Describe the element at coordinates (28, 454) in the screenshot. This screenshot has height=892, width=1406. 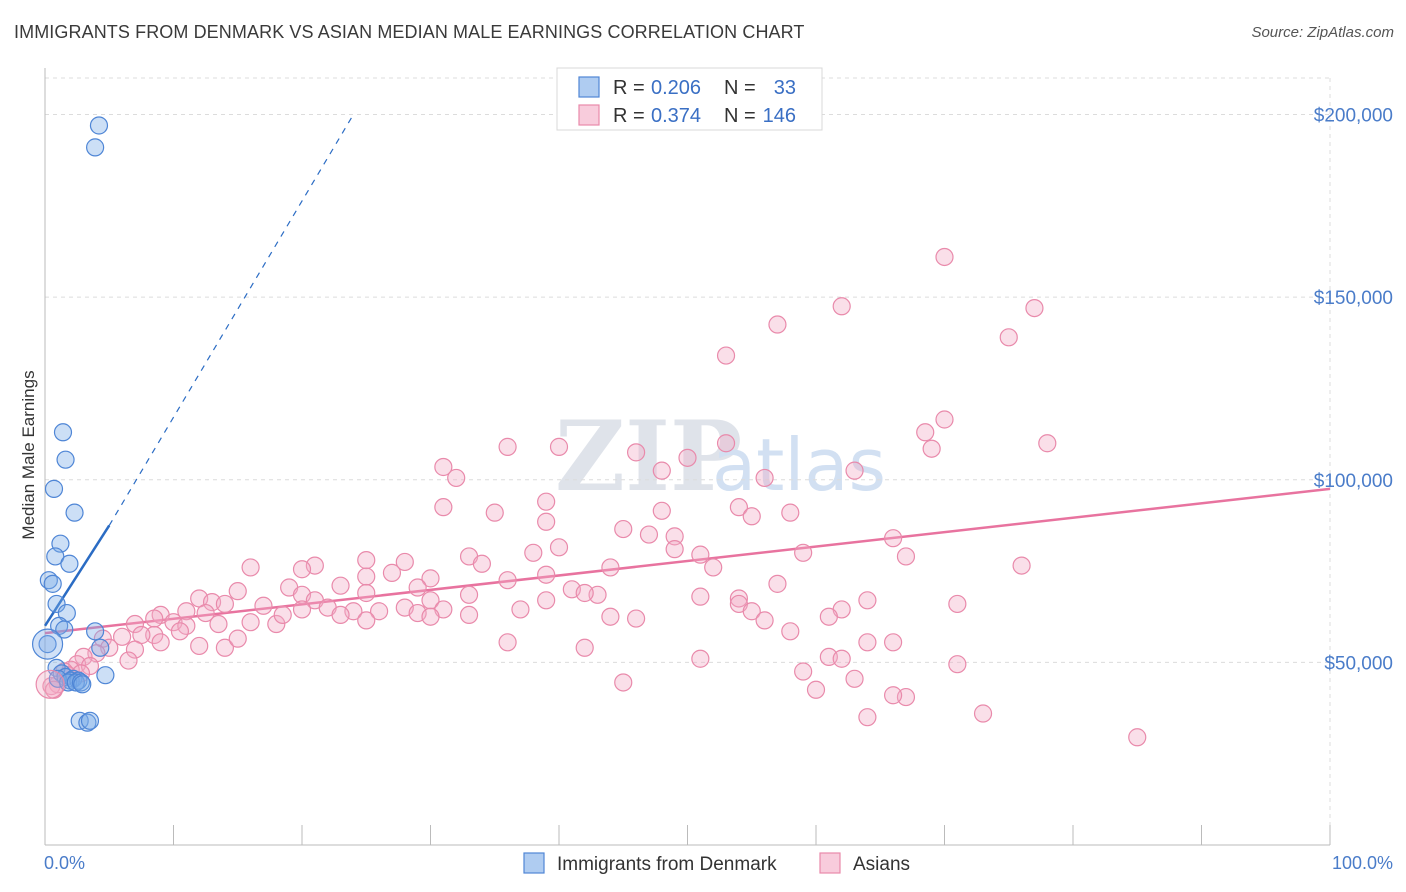
I see `y-axis-label: Median Male Earnings` at that location.